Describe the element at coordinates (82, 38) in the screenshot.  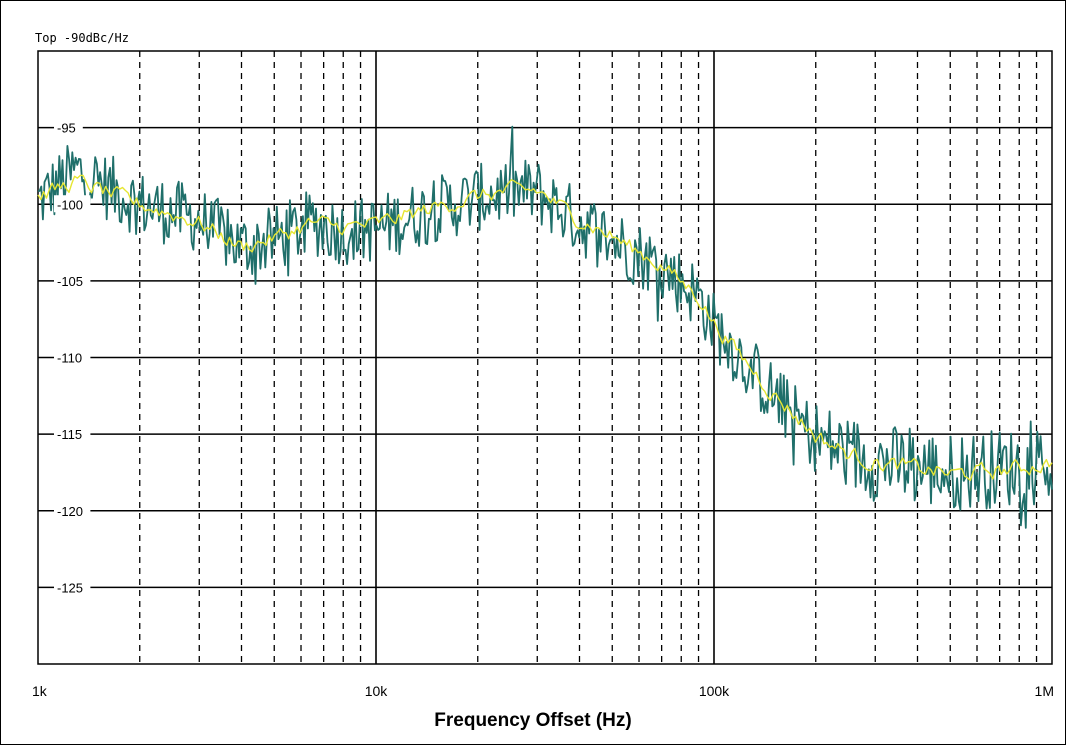
I see `chart-title: Top -90dBc/Hz` at that location.